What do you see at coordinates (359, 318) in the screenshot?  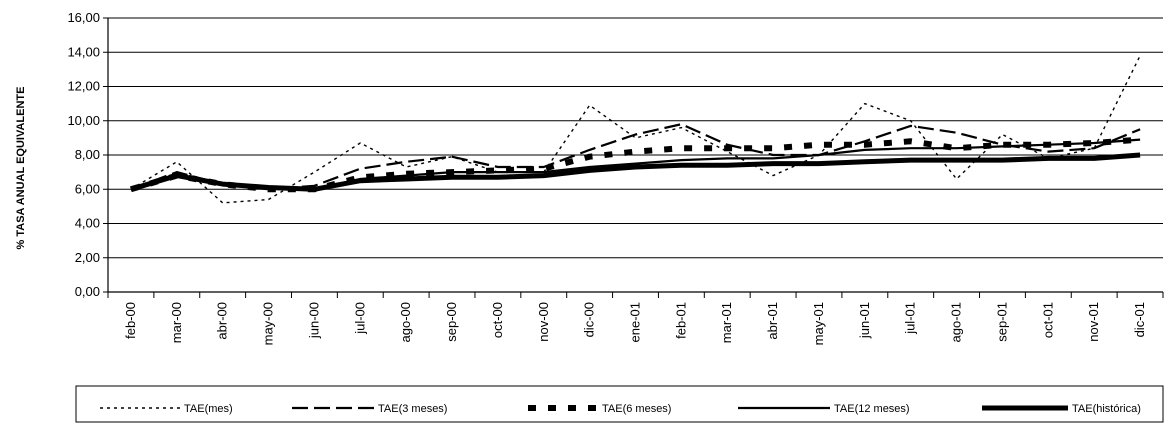 I see `x-tick-label: jul-00` at bounding box center [359, 318].